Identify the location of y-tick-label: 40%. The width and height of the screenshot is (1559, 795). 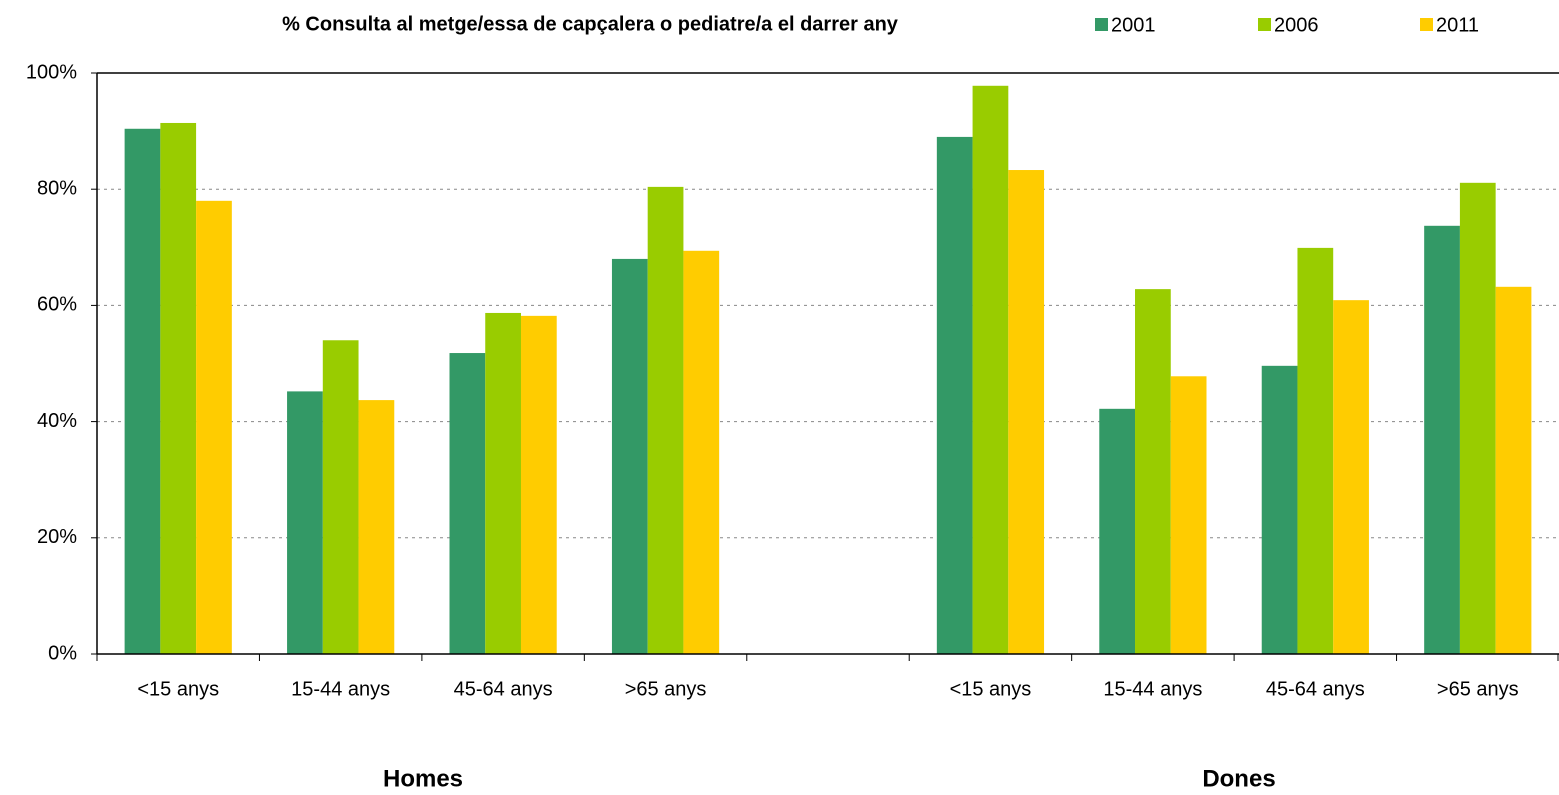
(57, 421).